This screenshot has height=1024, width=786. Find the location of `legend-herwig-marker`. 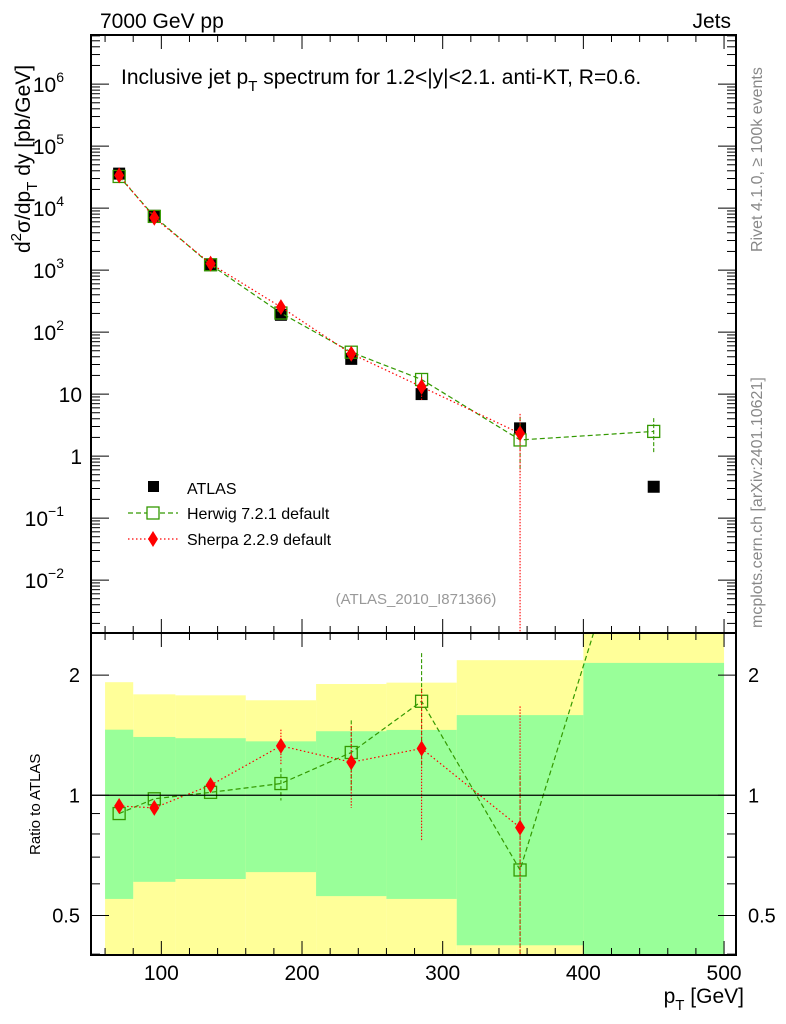

legend-herwig-marker is located at coordinates (153, 513).